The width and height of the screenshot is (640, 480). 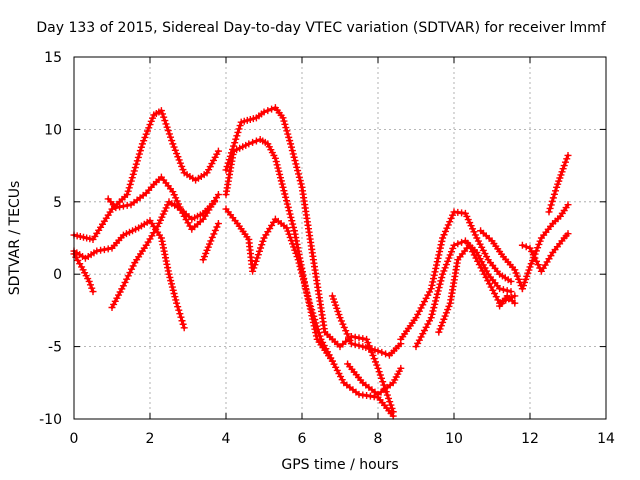 What do you see at coordinates (530, 439) in the screenshot?
I see `x-tick-label: 12` at bounding box center [530, 439].